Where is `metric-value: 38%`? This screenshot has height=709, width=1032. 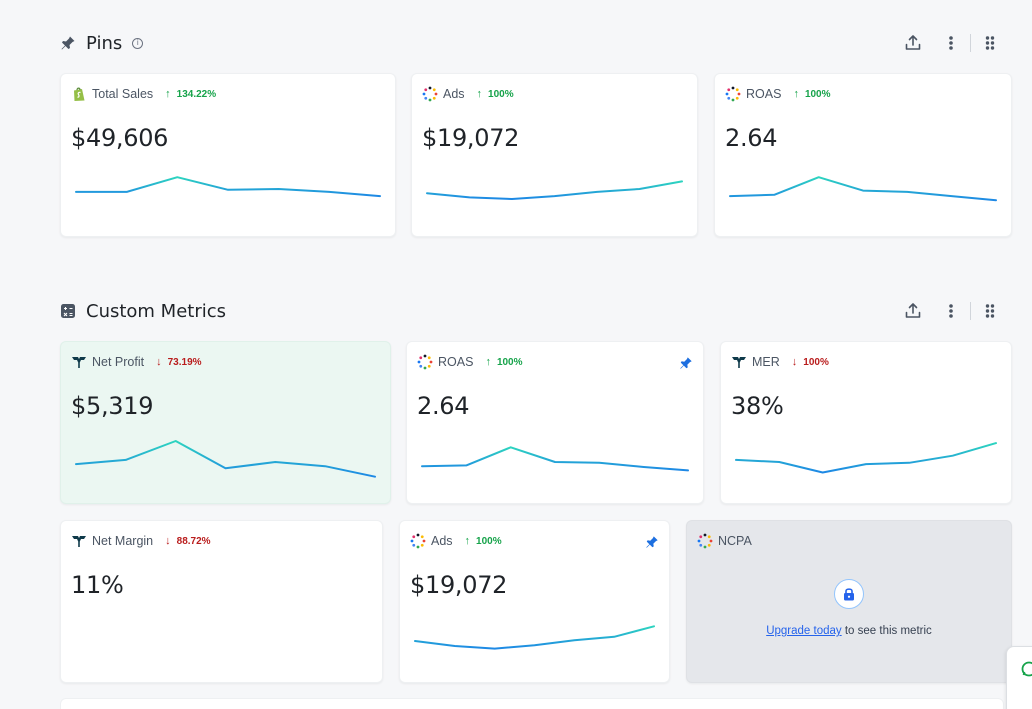 metric-value: 38% is located at coordinates (757, 406).